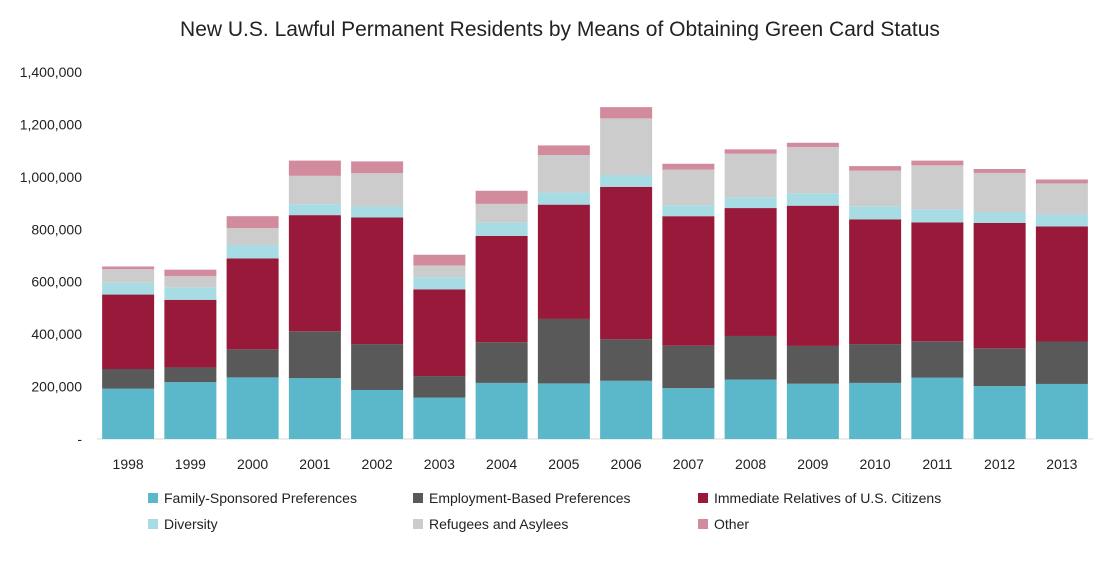  Describe the element at coordinates (56, 229) in the screenshot. I see `y-tick-label: 800,000` at that location.